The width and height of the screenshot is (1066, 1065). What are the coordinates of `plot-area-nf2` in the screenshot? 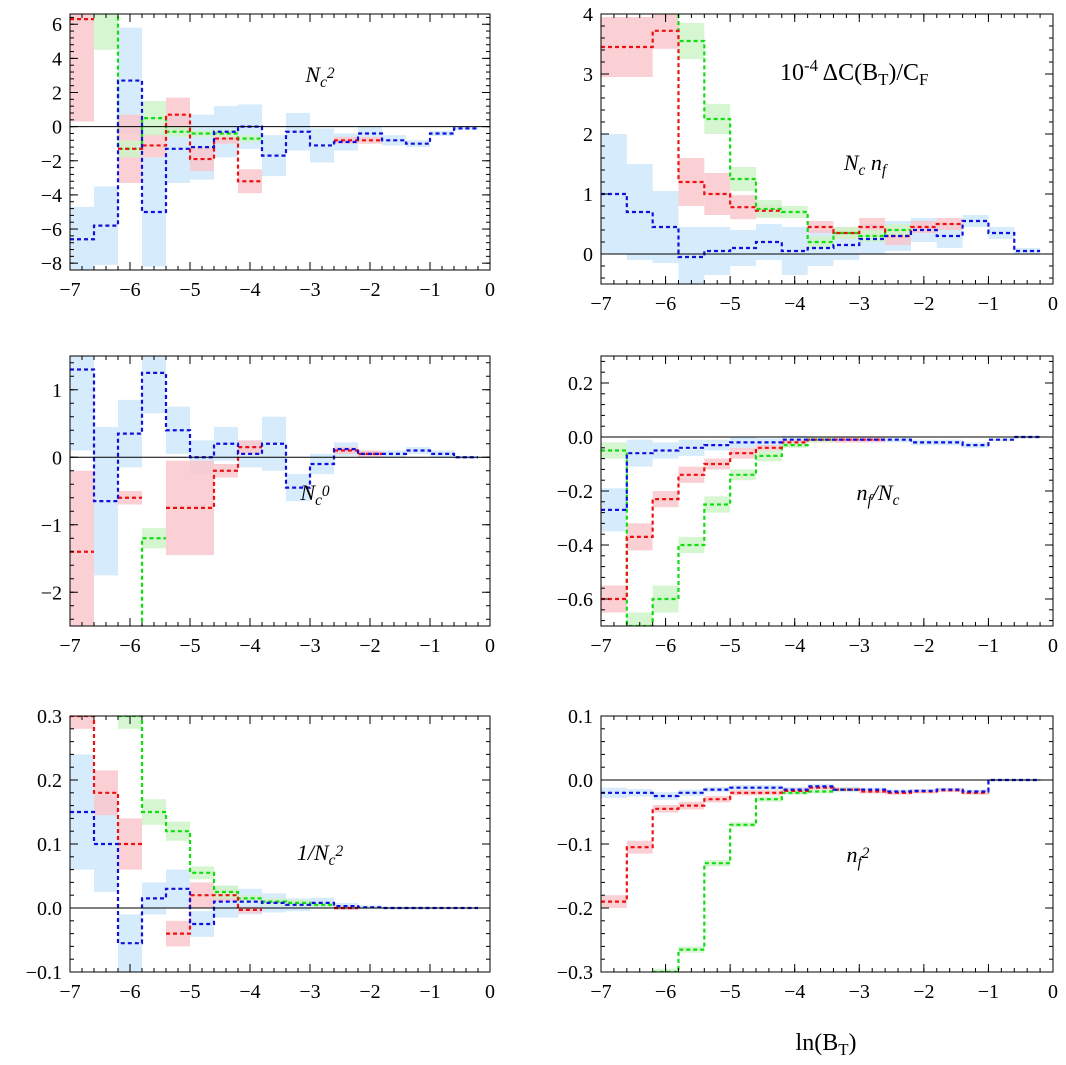 It's located at (821, 875).